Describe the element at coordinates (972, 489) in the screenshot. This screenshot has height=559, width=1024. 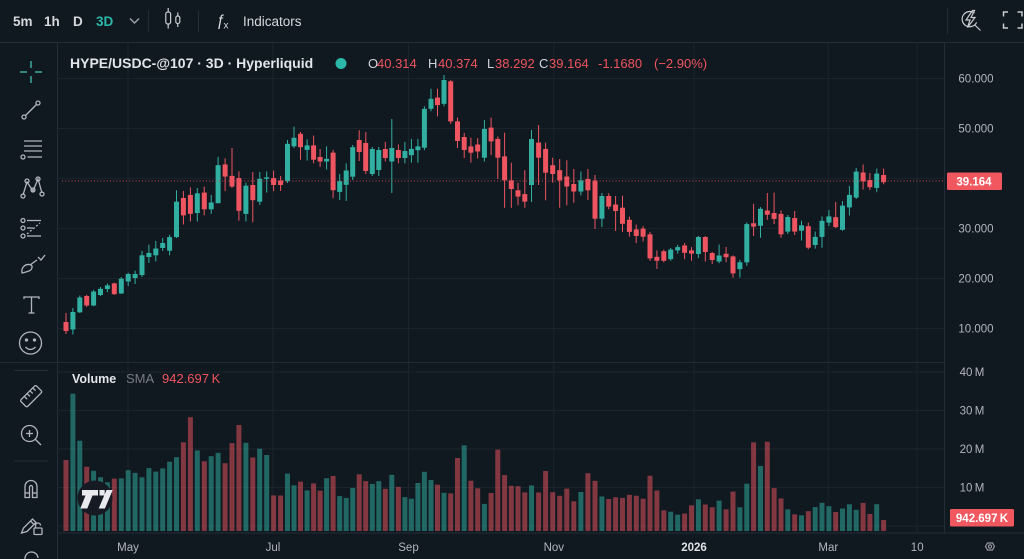
I see `svg-text: 10 M` at that location.